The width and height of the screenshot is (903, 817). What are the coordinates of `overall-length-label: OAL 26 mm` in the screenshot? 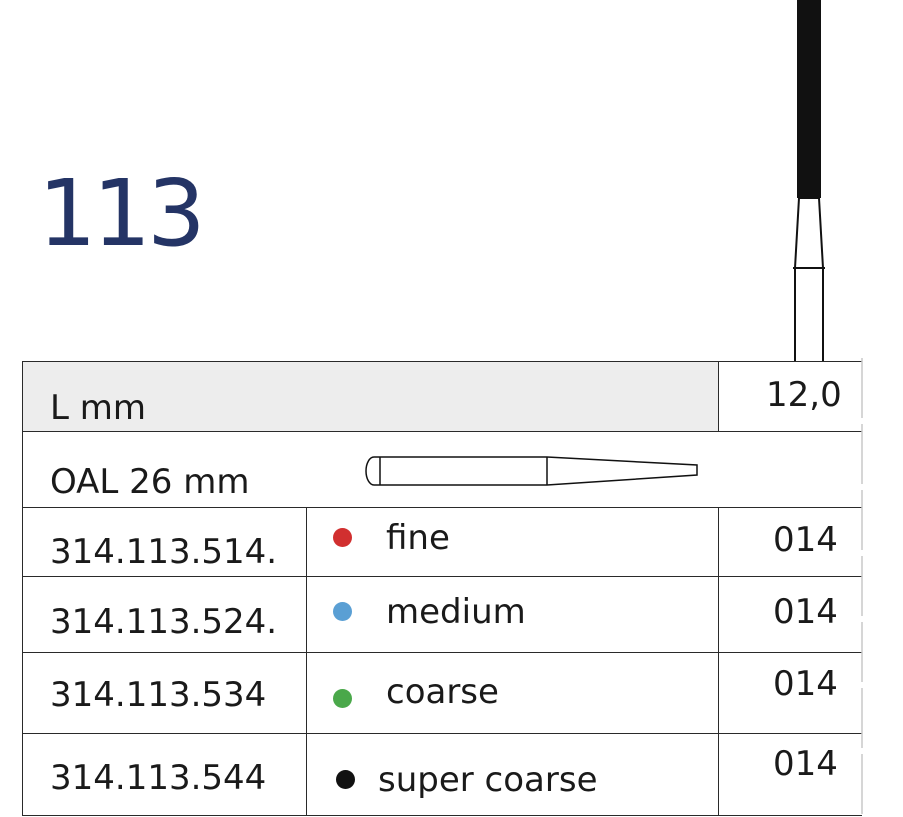 It's located at (150, 482).